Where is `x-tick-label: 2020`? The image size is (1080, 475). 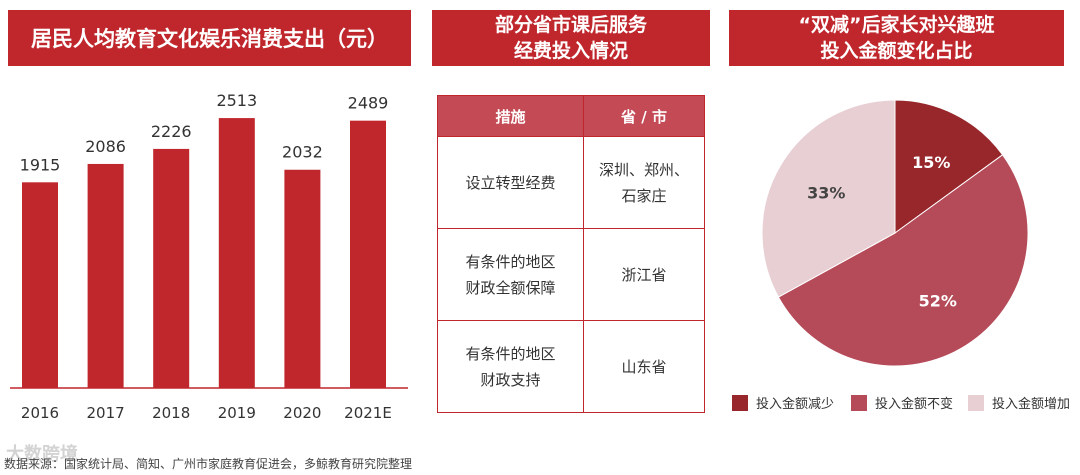
x-tick-label: 2020 is located at coordinates (302, 413).